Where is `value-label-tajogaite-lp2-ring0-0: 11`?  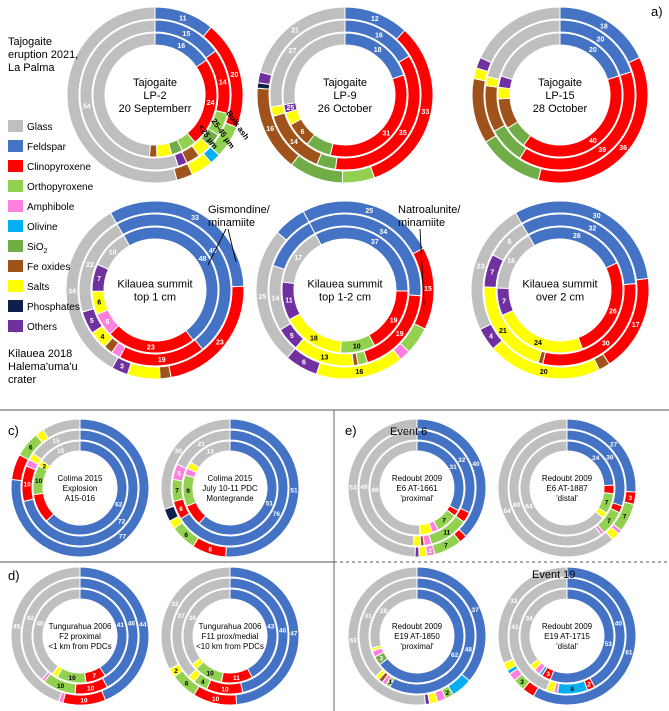
value-label-tajogaite-lp2-ring0-0: 11 is located at coordinates (183, 18).